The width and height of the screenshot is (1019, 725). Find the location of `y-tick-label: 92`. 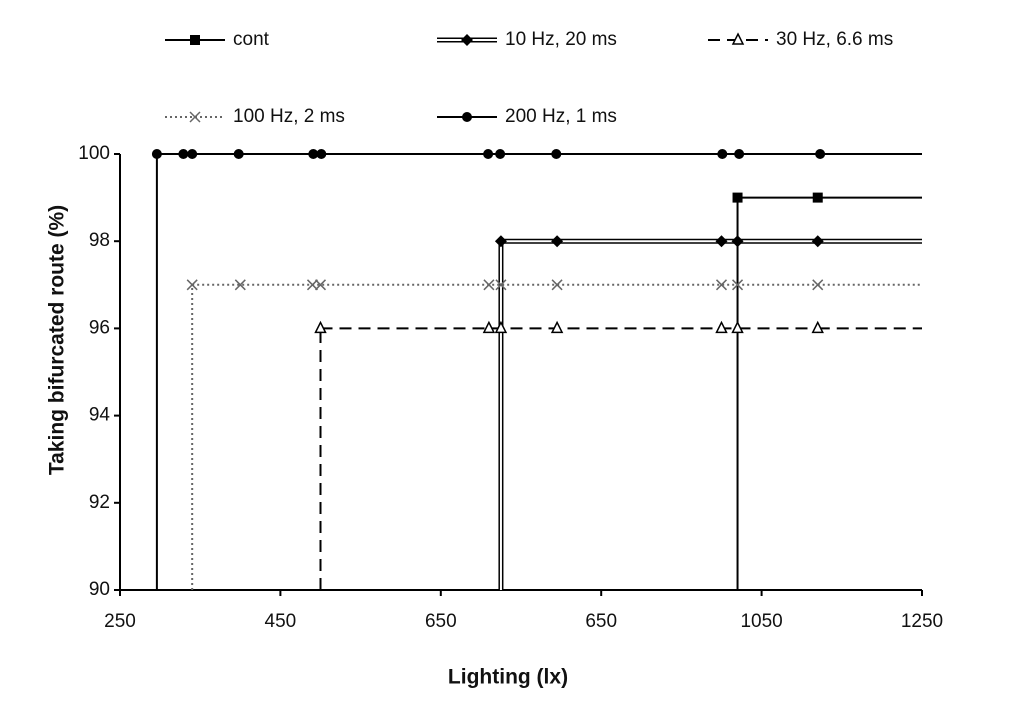

y-tick-label: 92 is located at coordinates (99, 502).